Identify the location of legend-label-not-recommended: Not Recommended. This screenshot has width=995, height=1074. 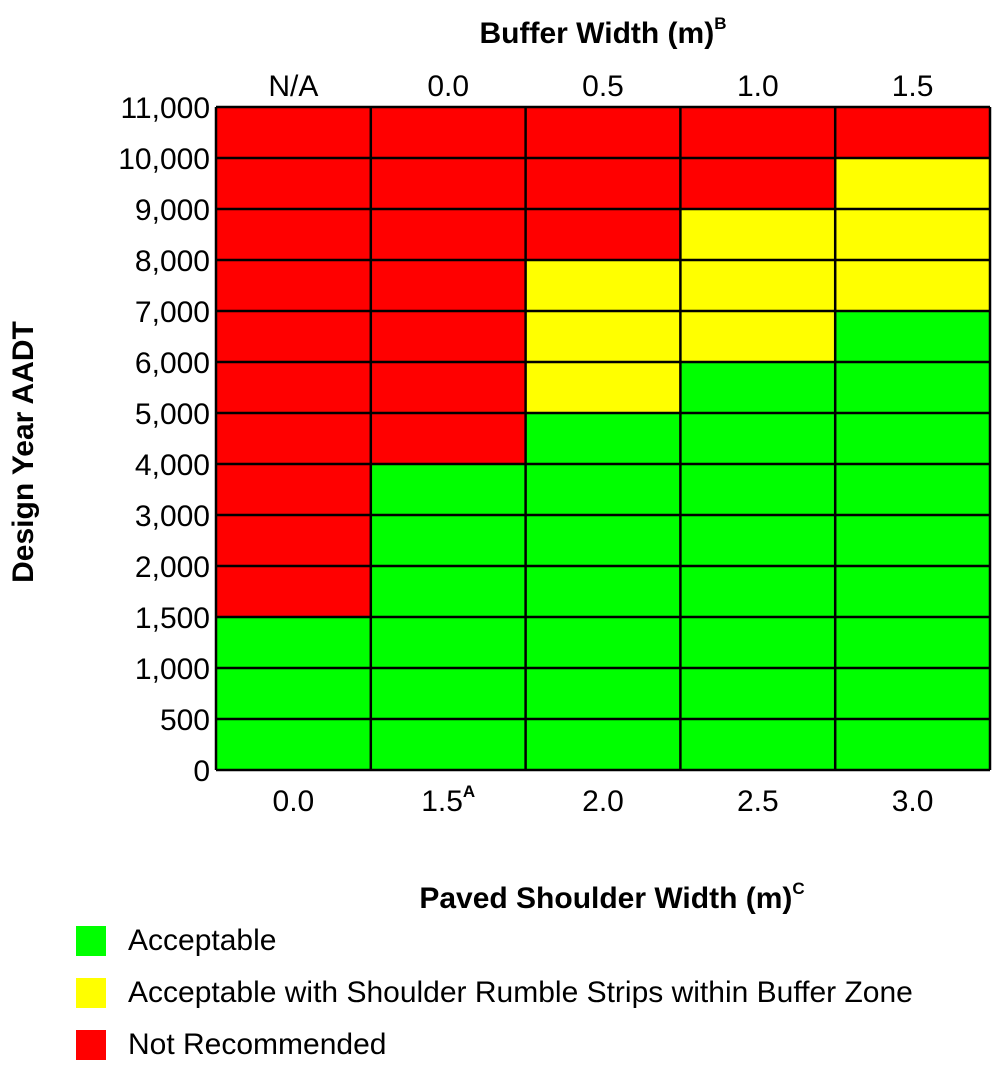
(257, 1044).